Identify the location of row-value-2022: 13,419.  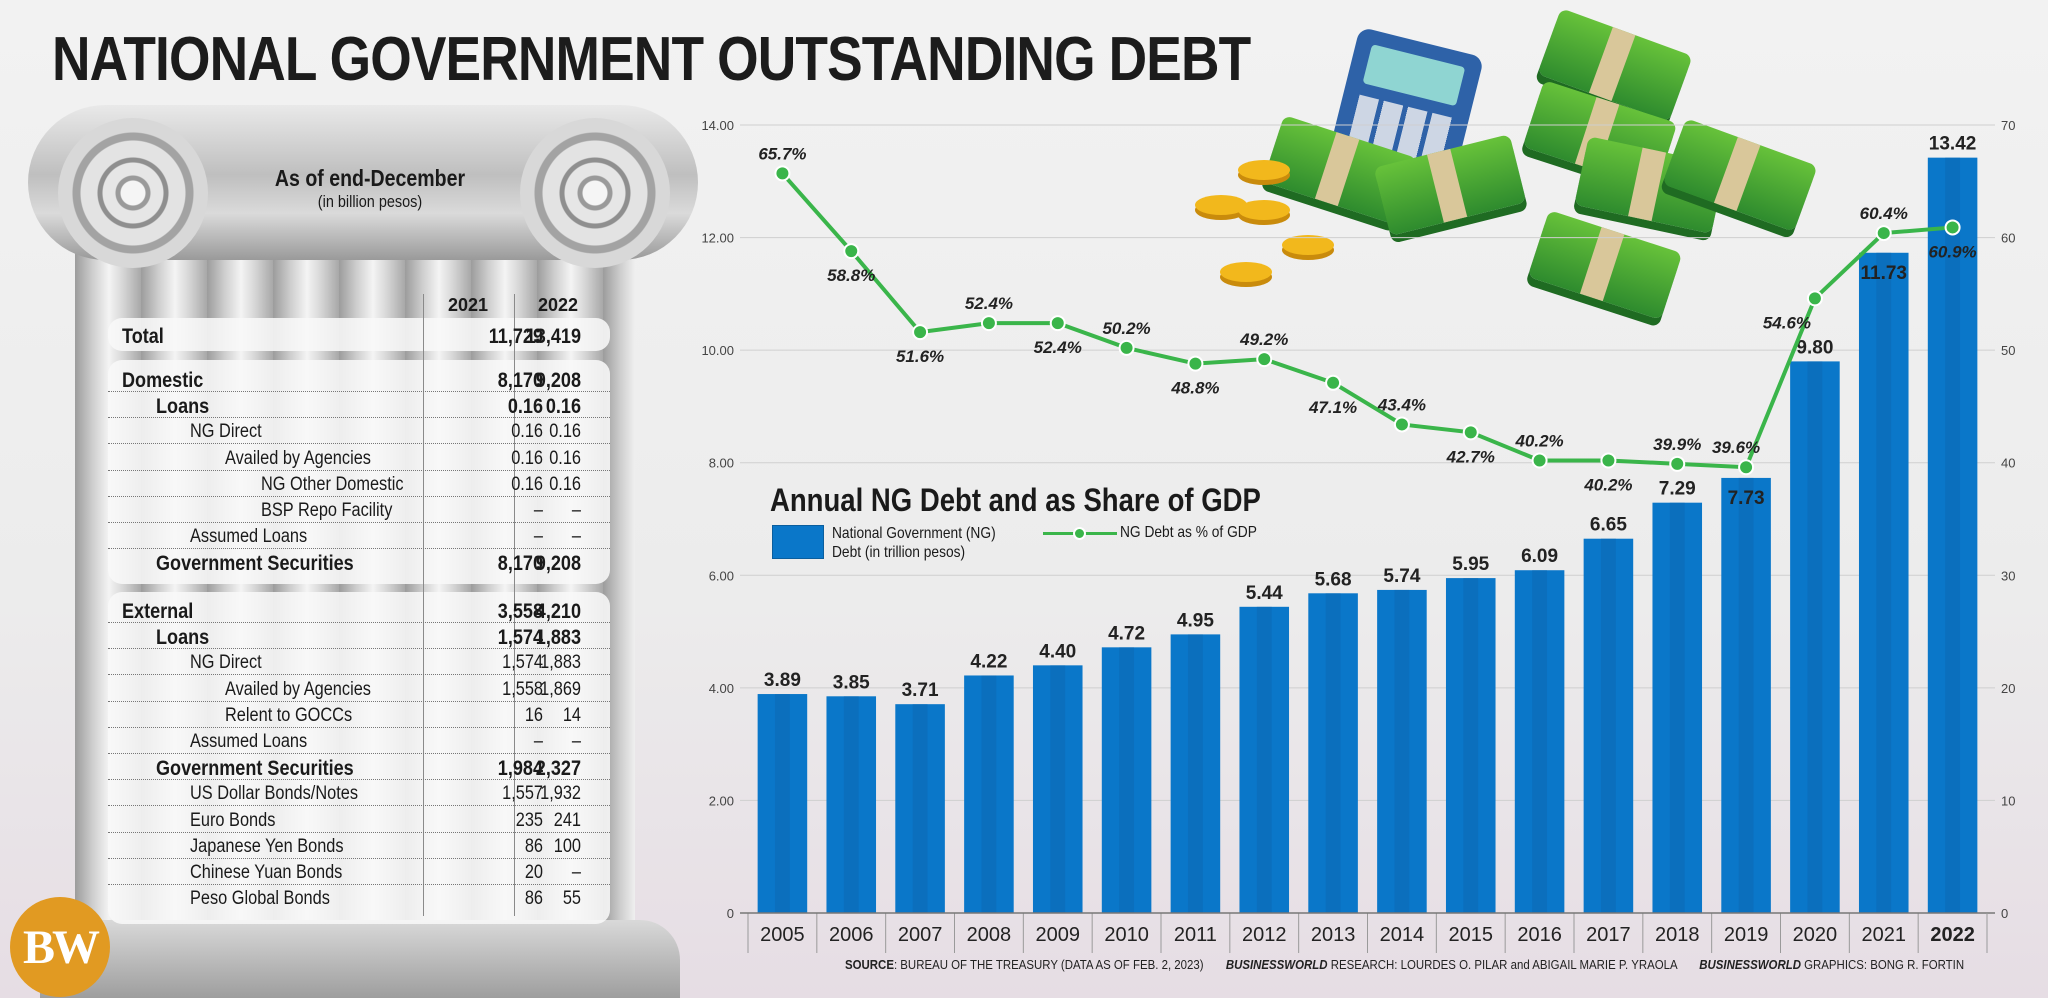
(553, 336).